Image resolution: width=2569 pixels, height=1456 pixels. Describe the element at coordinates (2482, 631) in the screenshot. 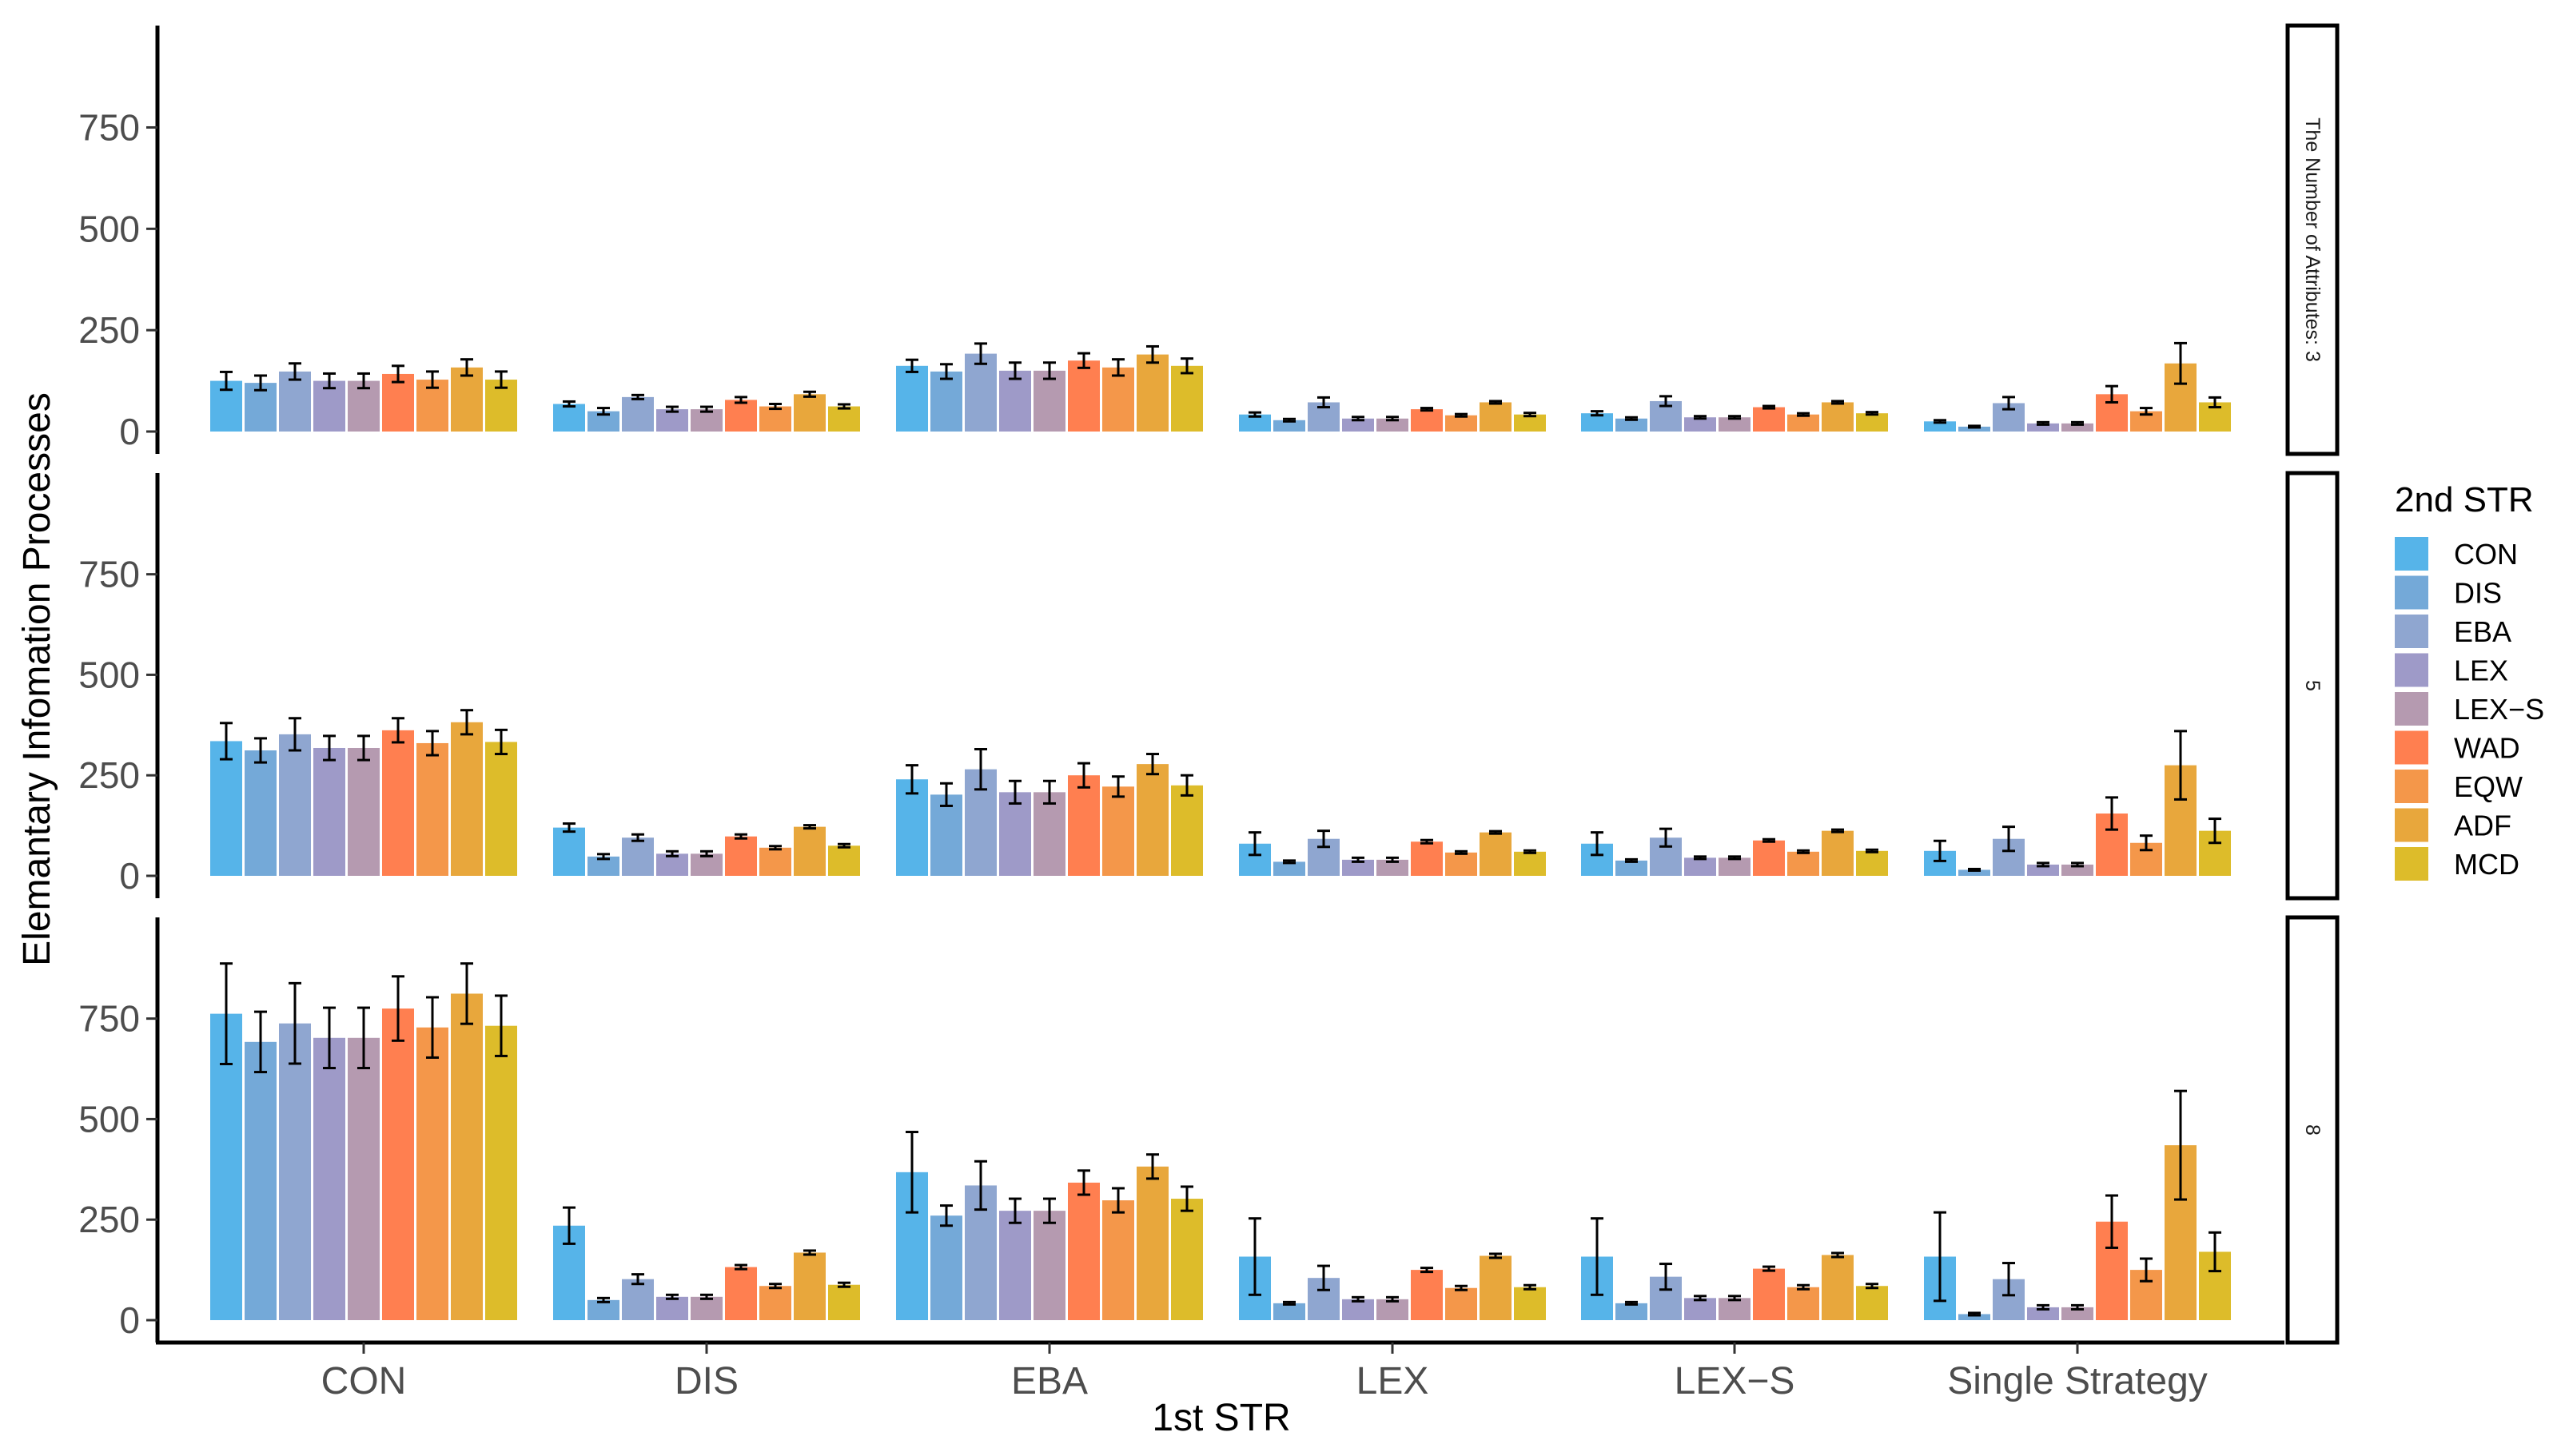

I see `legend-label: EBA` at that location.